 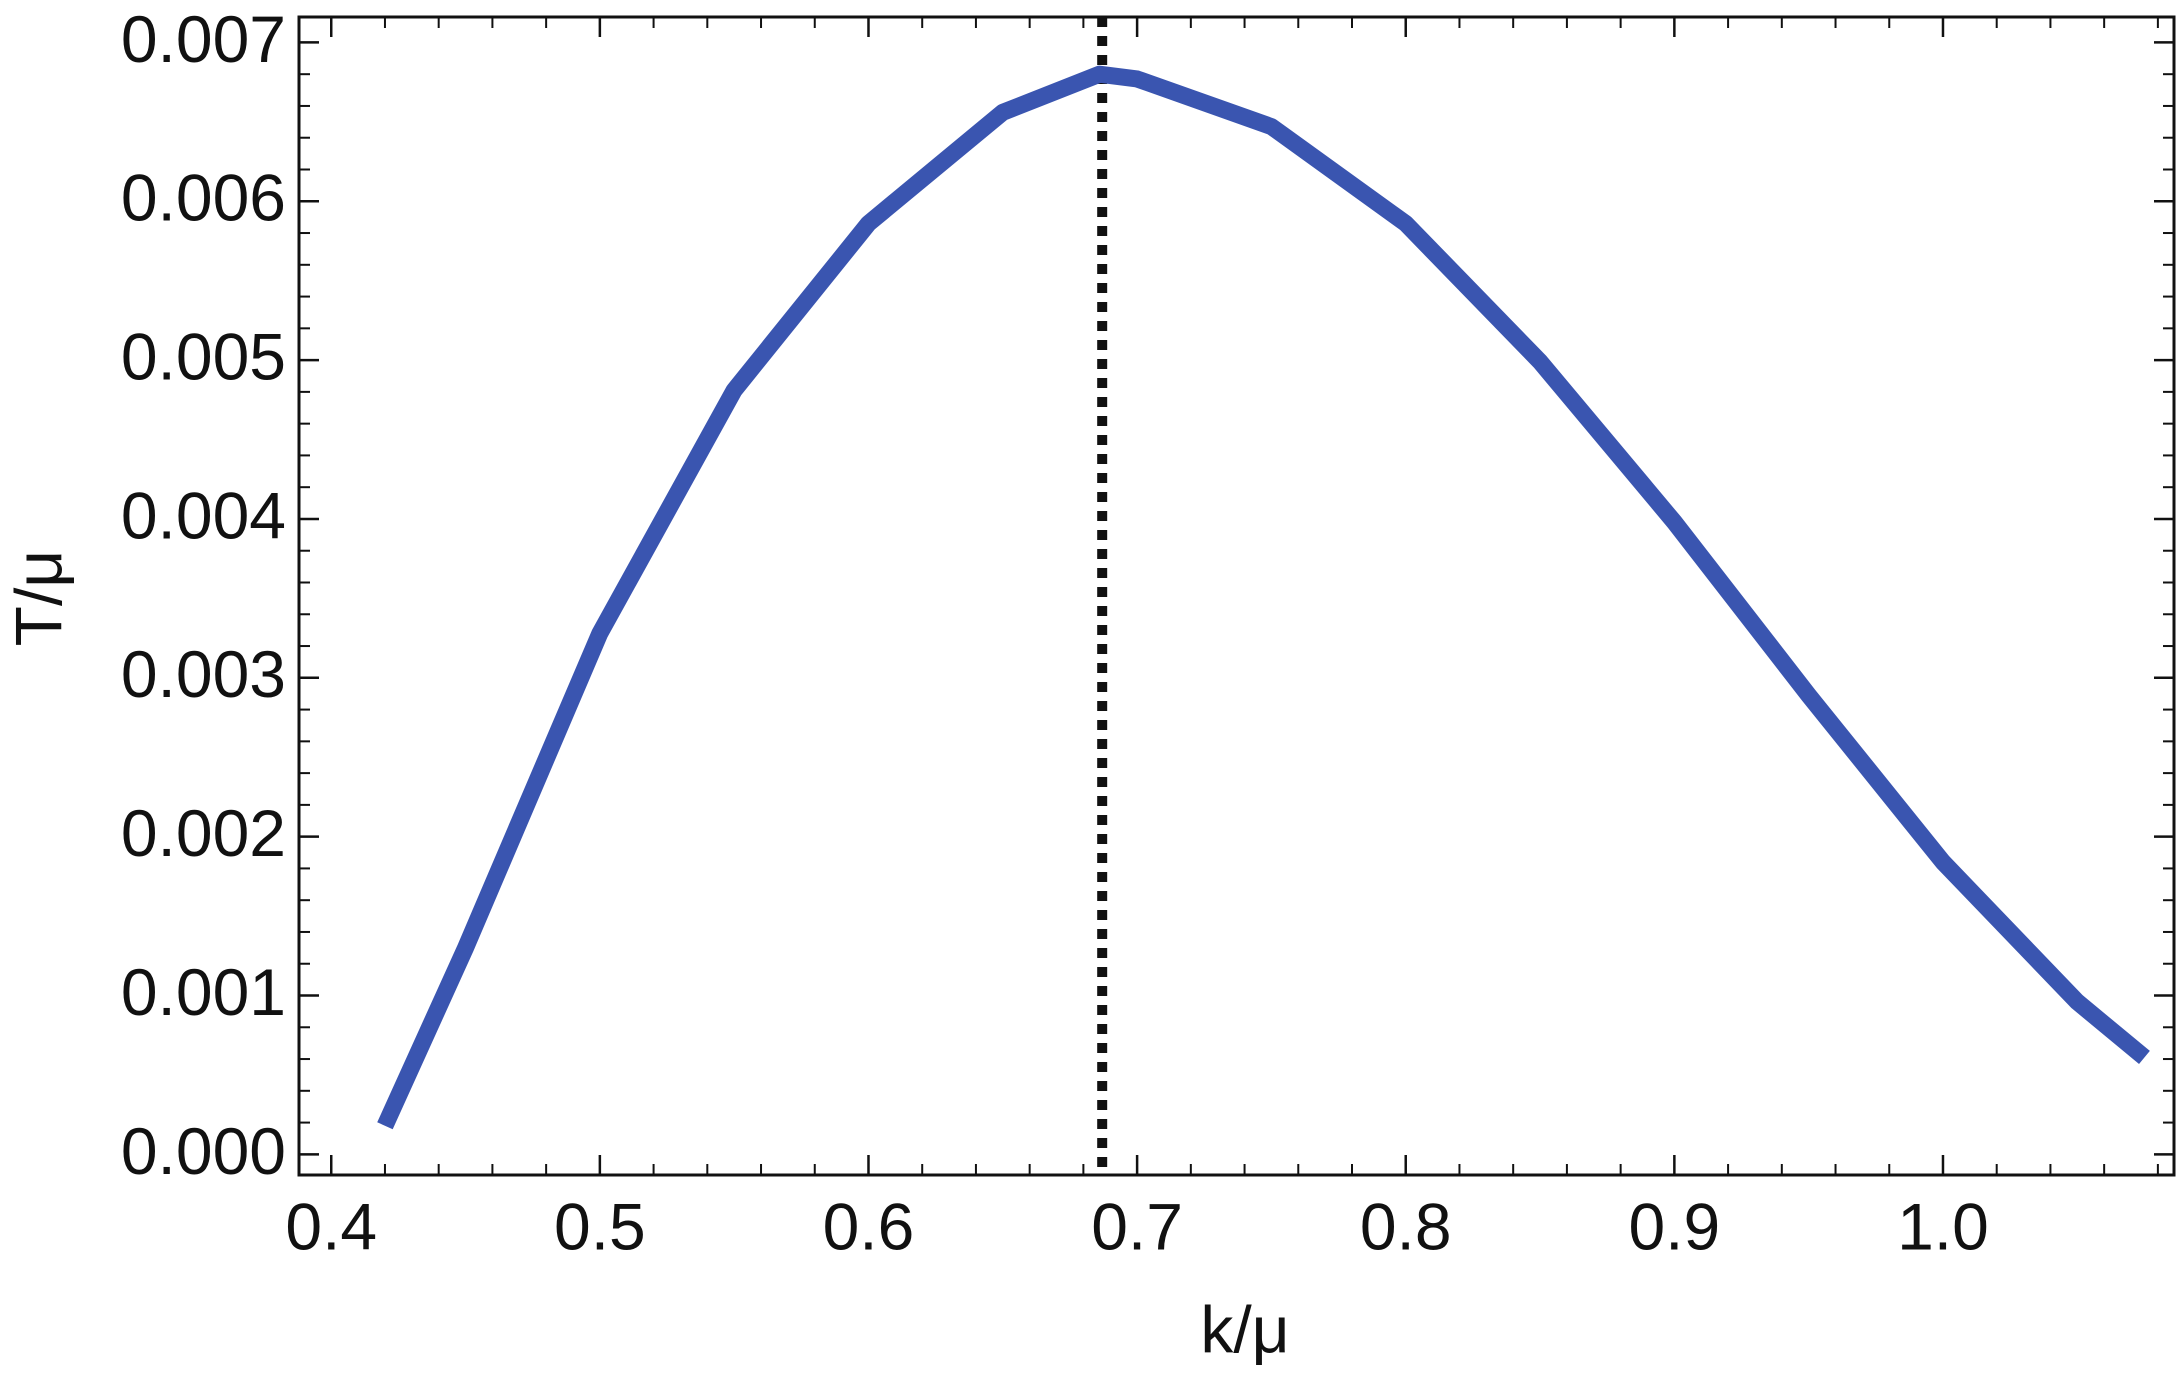 What do you see at coordinates (203, 674) in the screenshot?
I see `y-tick-label: 0.003` at bounding box center [203, 674].